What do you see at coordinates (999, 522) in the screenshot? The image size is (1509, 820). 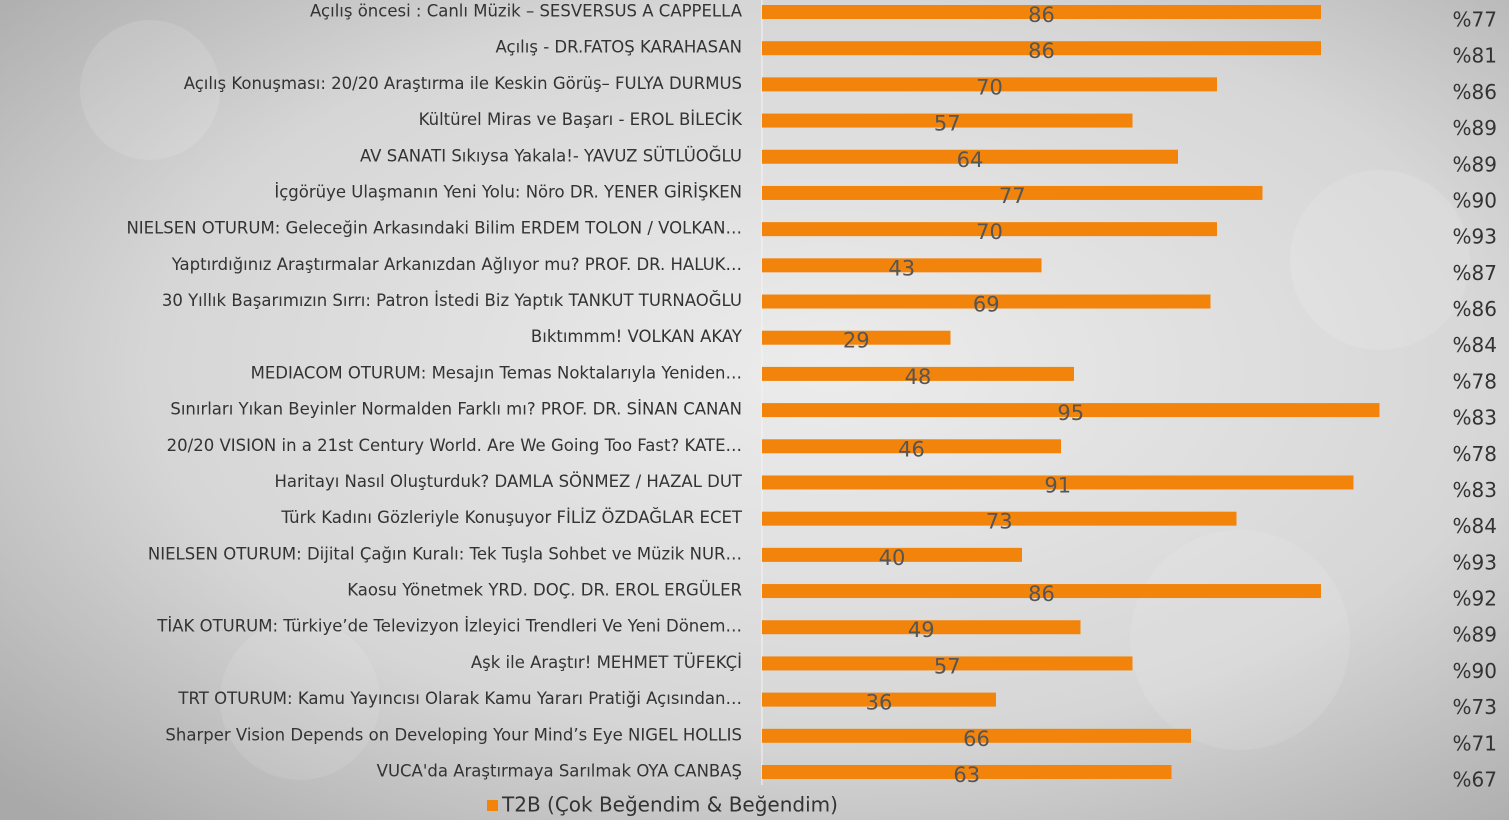 I see `data-label: 73` at bounding box center [999, 522].